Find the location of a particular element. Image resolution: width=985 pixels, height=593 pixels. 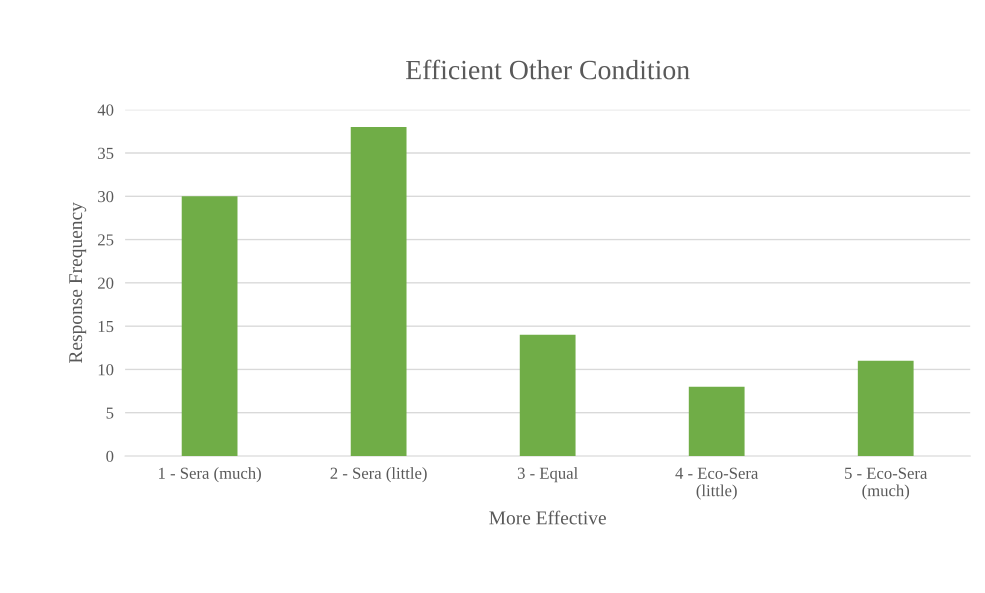

y-tick-label: 20 is located at coordinates (106, 283).